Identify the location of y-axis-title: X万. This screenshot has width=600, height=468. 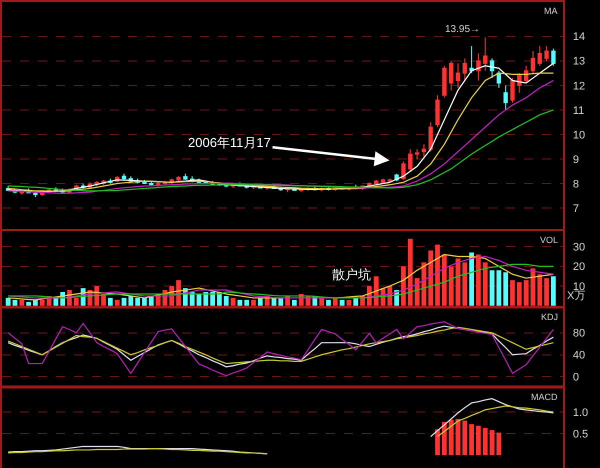
(576, 296).